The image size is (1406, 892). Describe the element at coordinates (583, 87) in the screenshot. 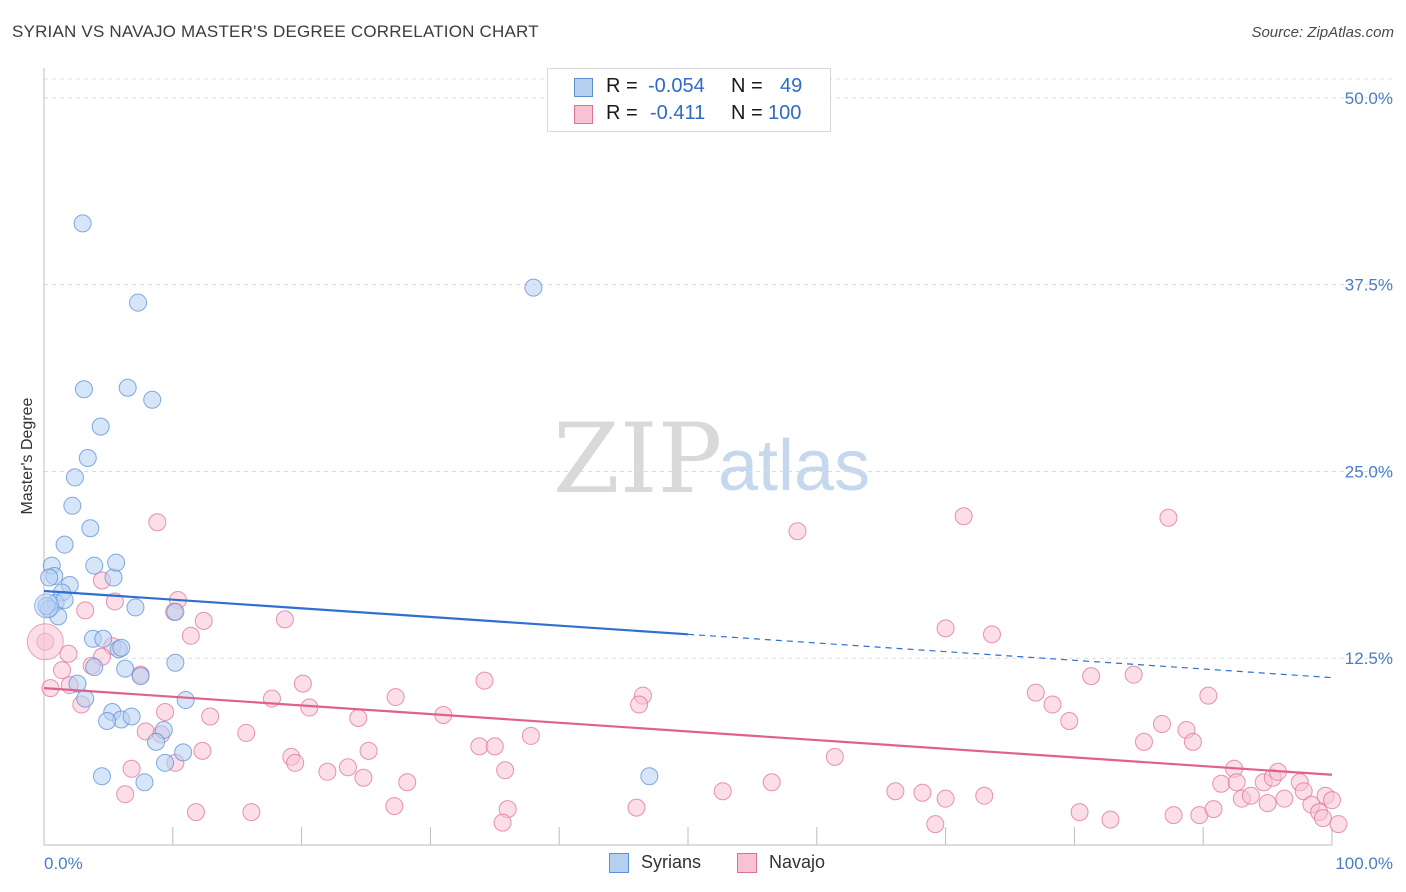

I see `legend-swatch-syrians` at that location.